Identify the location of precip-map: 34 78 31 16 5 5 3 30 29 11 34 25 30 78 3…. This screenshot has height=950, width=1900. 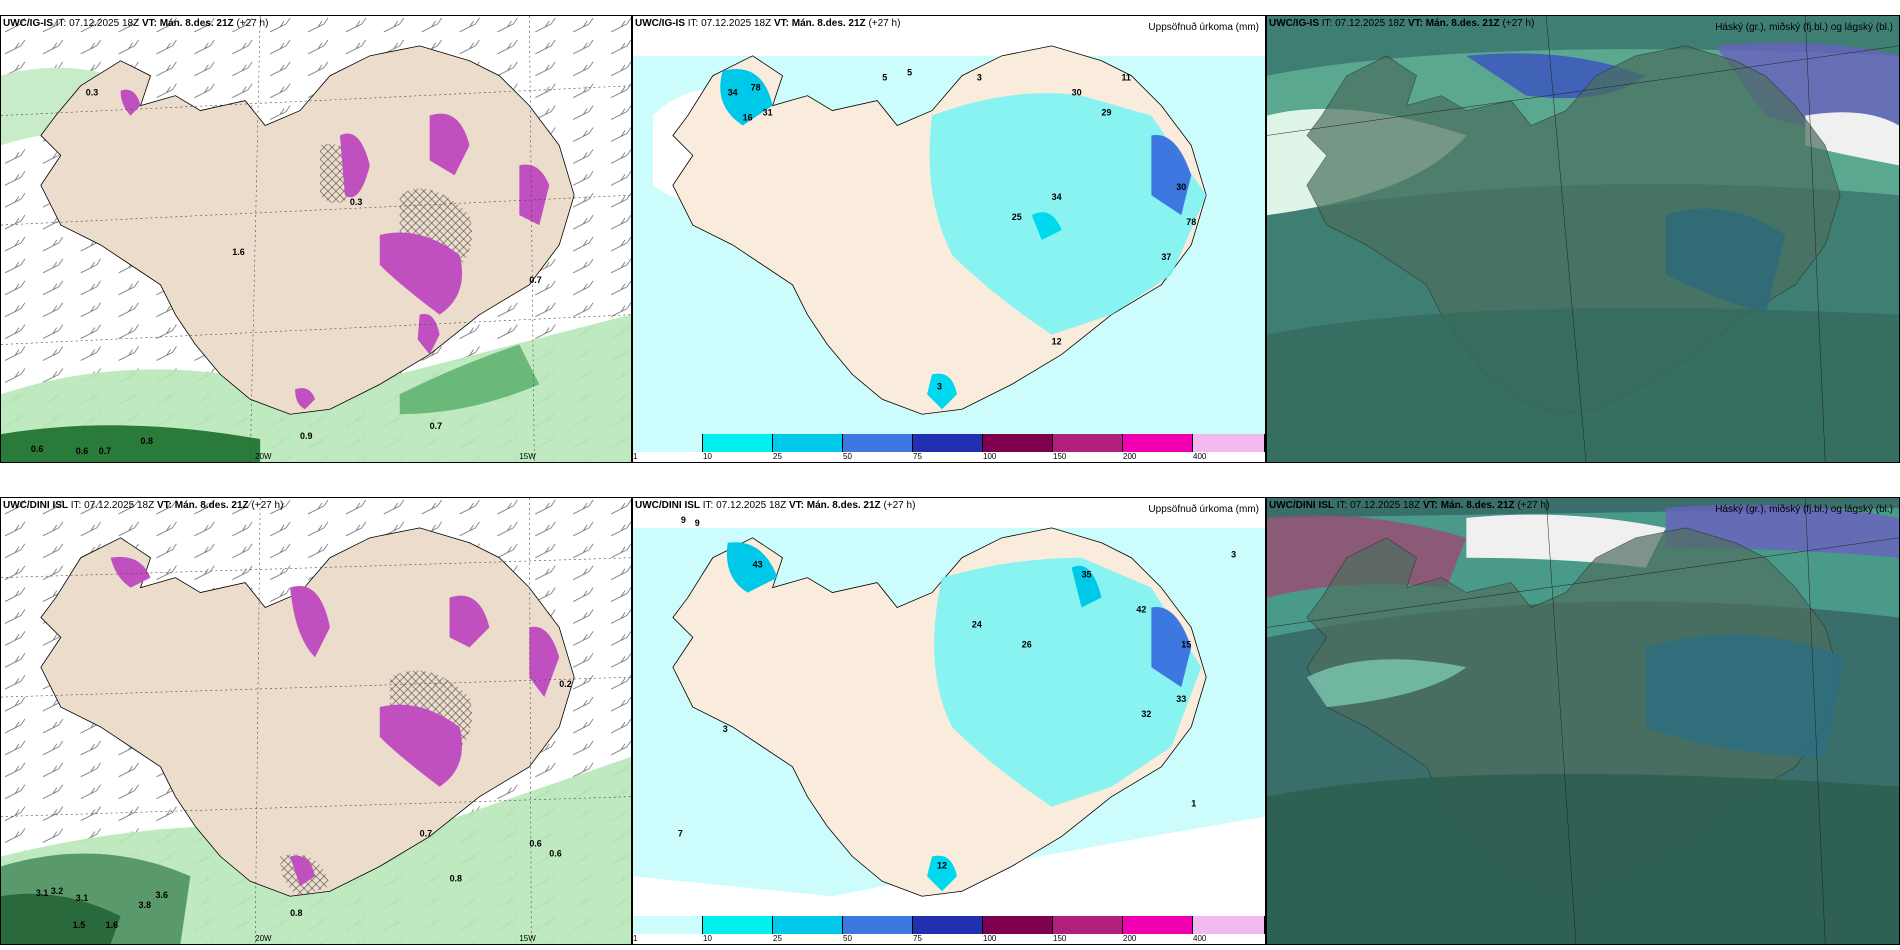
(949, 225).